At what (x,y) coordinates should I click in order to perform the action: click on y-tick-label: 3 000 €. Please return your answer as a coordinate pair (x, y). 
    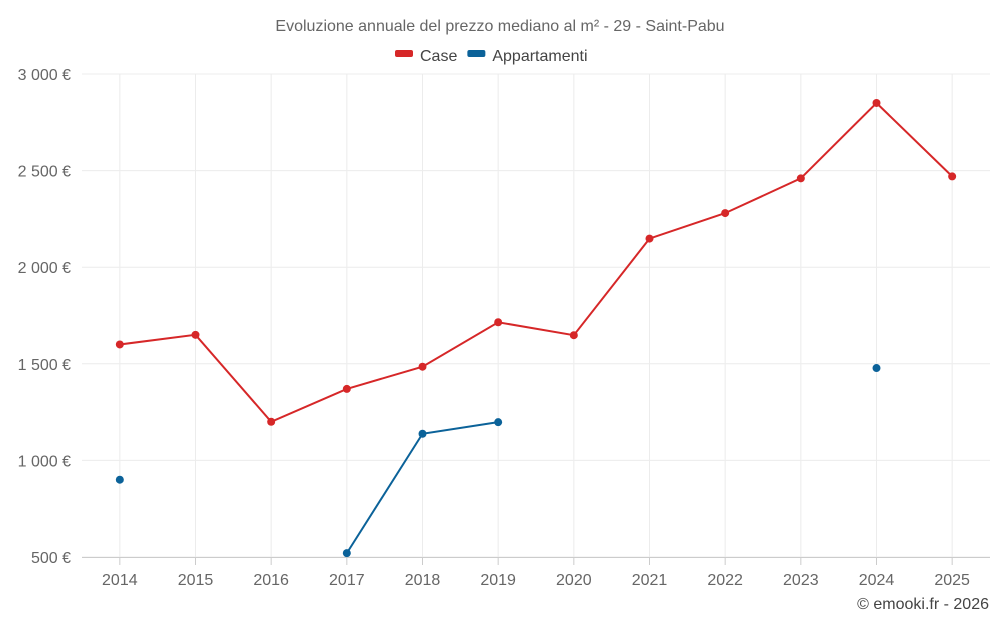
    Looking at the image, I should click on (44, 75).